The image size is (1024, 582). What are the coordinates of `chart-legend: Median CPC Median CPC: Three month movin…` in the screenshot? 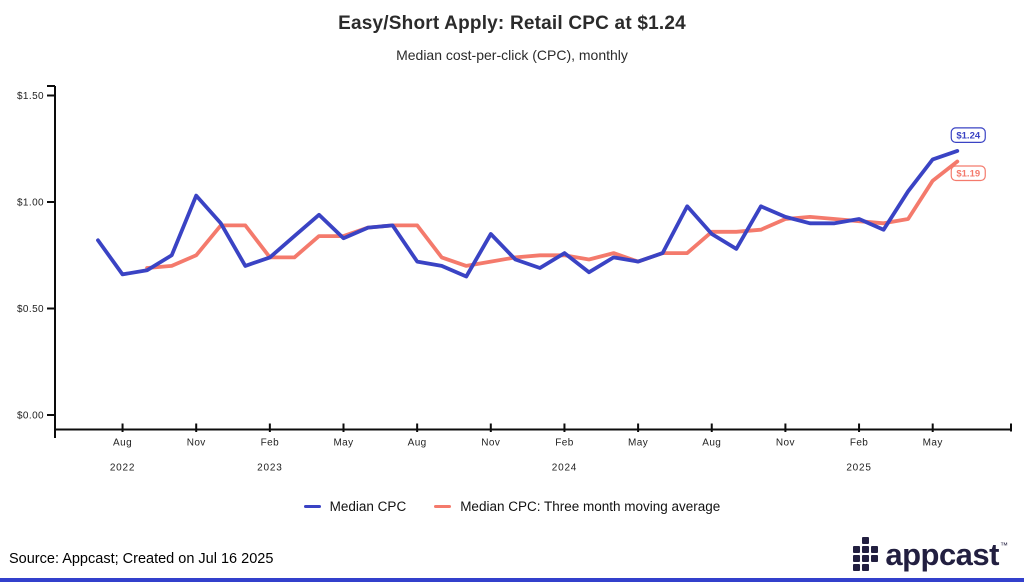 It's located at (512, 506).